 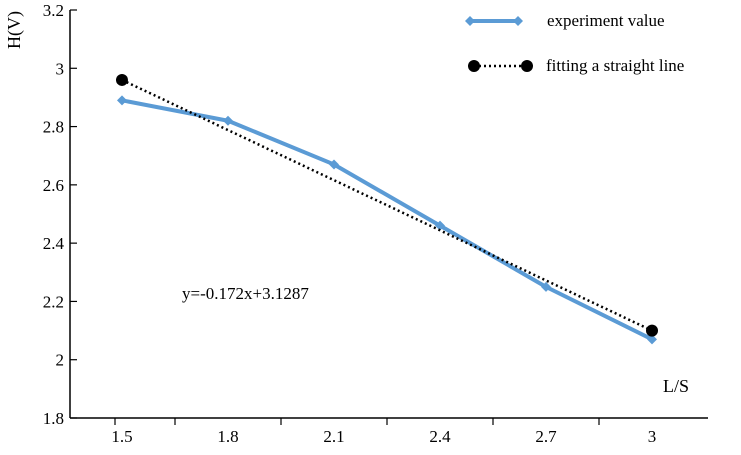 What do you see at coordinates (53, 127) in the screenshot?
I see `y-tick-label: 2.8` at bounding box center [53, 127].